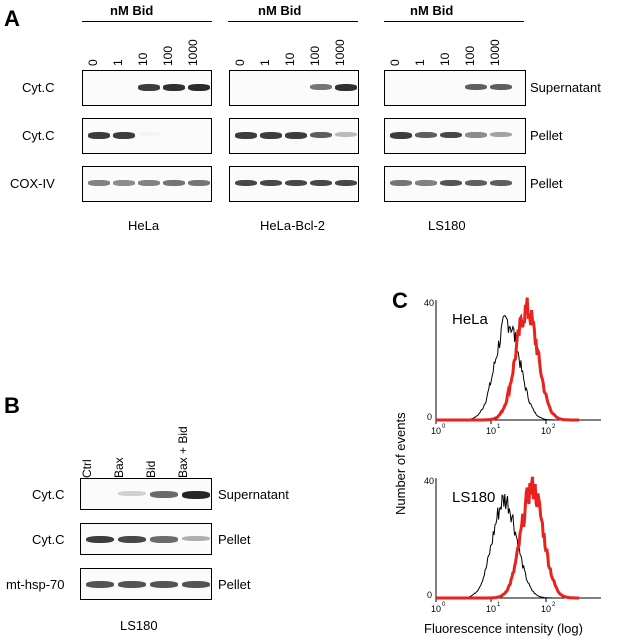  What do you see at coordinates (454, 21) in the screenshot?
I see `group-line-ls180` at bounding box center [454, 21].